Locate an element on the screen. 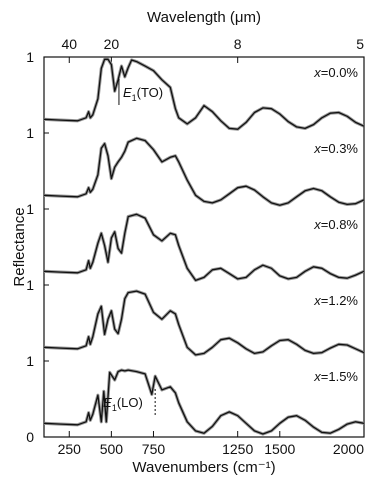 The image size is (383, 484). annotation-label: E1(TO) is located at coordinates (143, 94).